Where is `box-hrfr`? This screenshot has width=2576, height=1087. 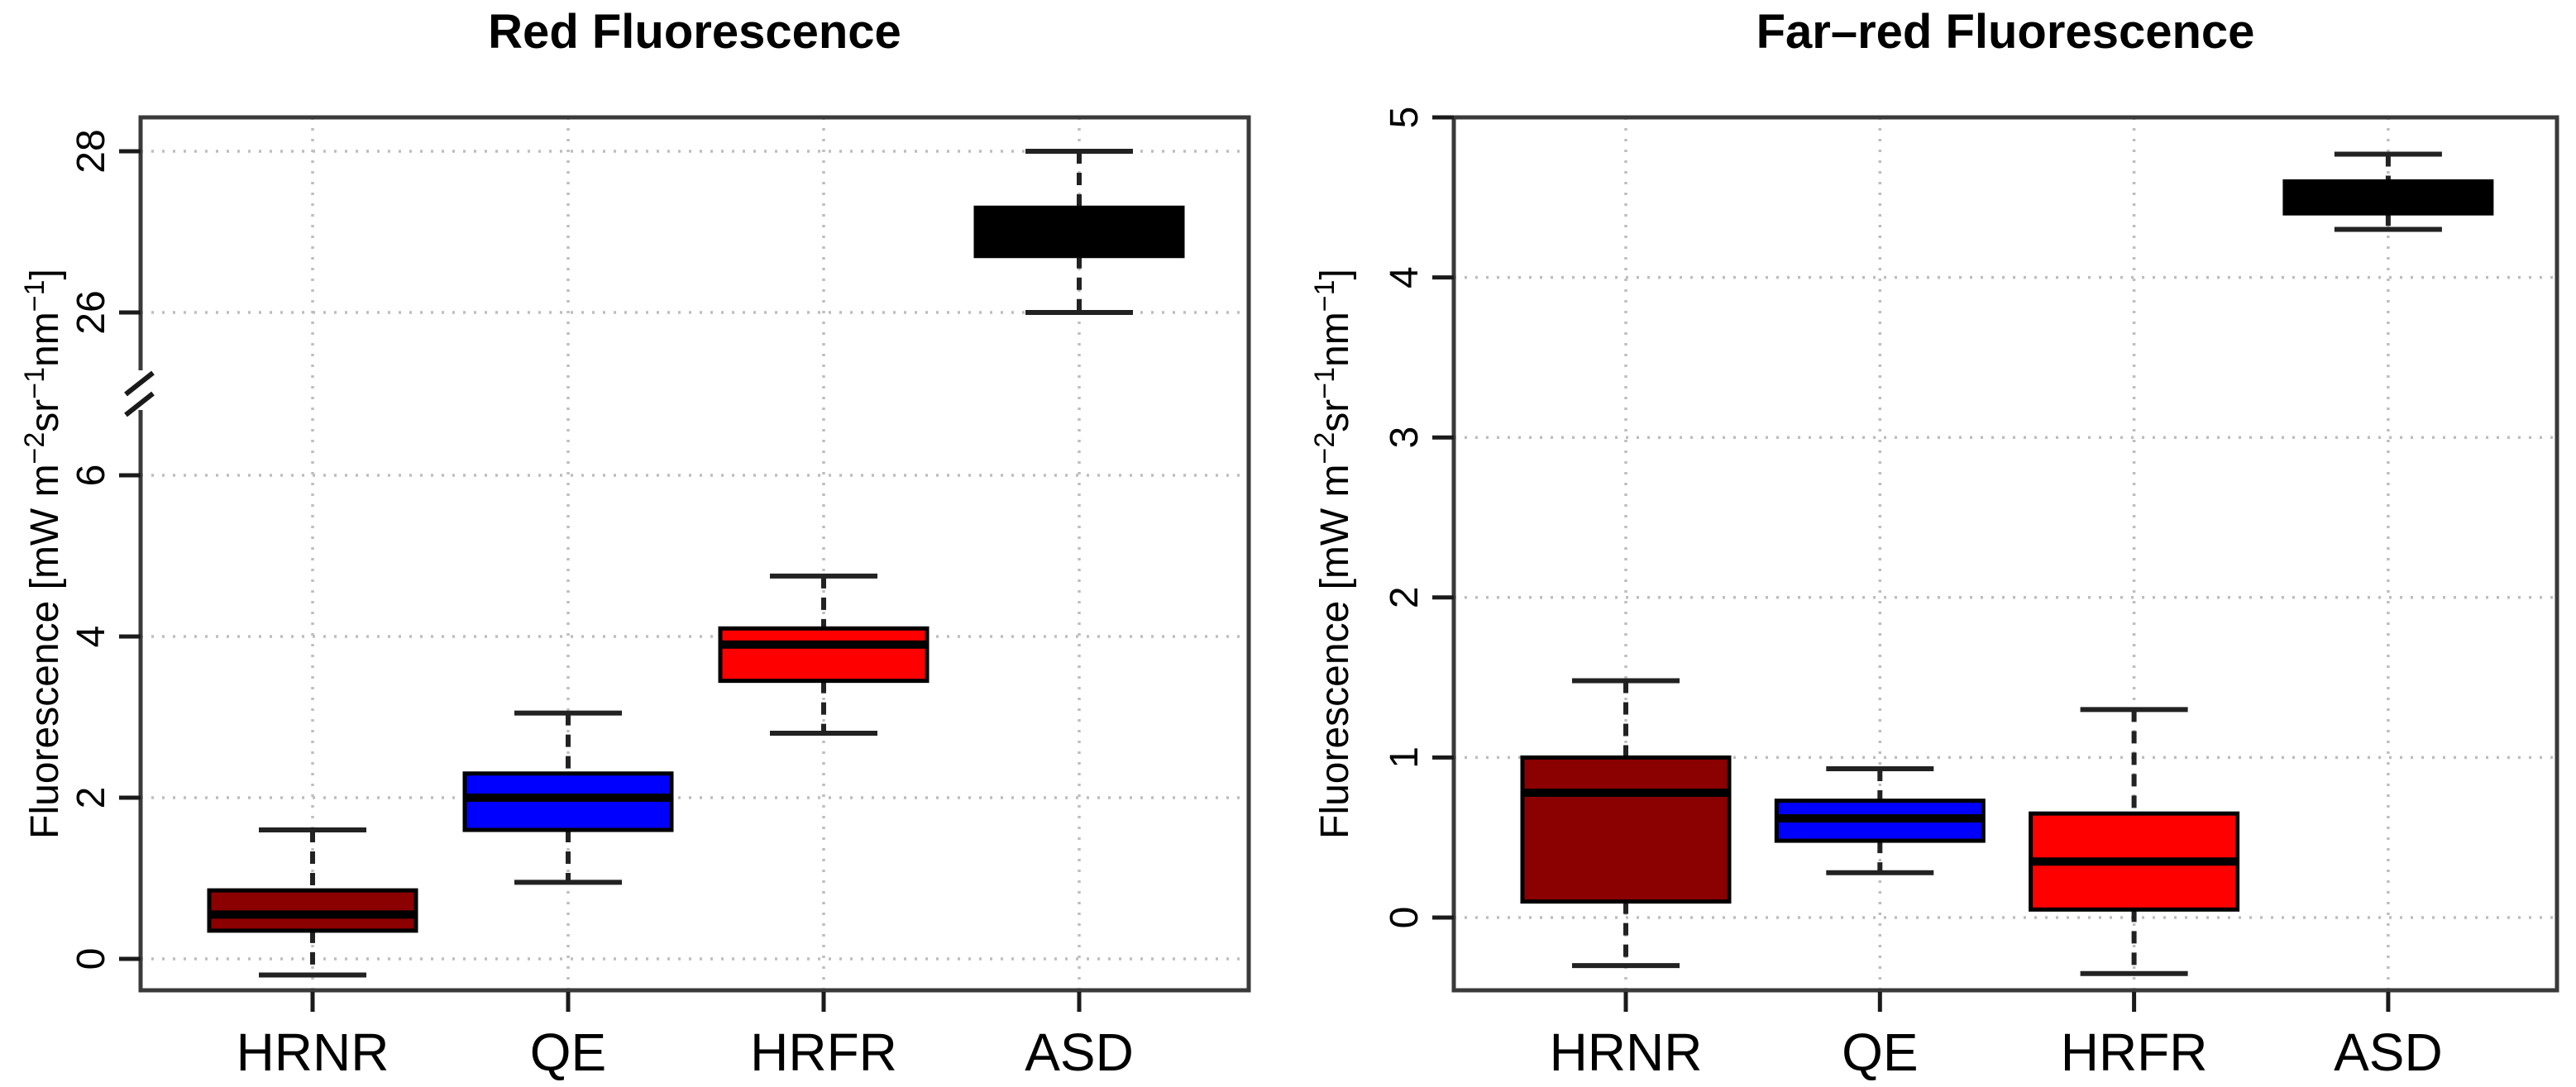 box-hrfr is located at coordinates (824, 655).